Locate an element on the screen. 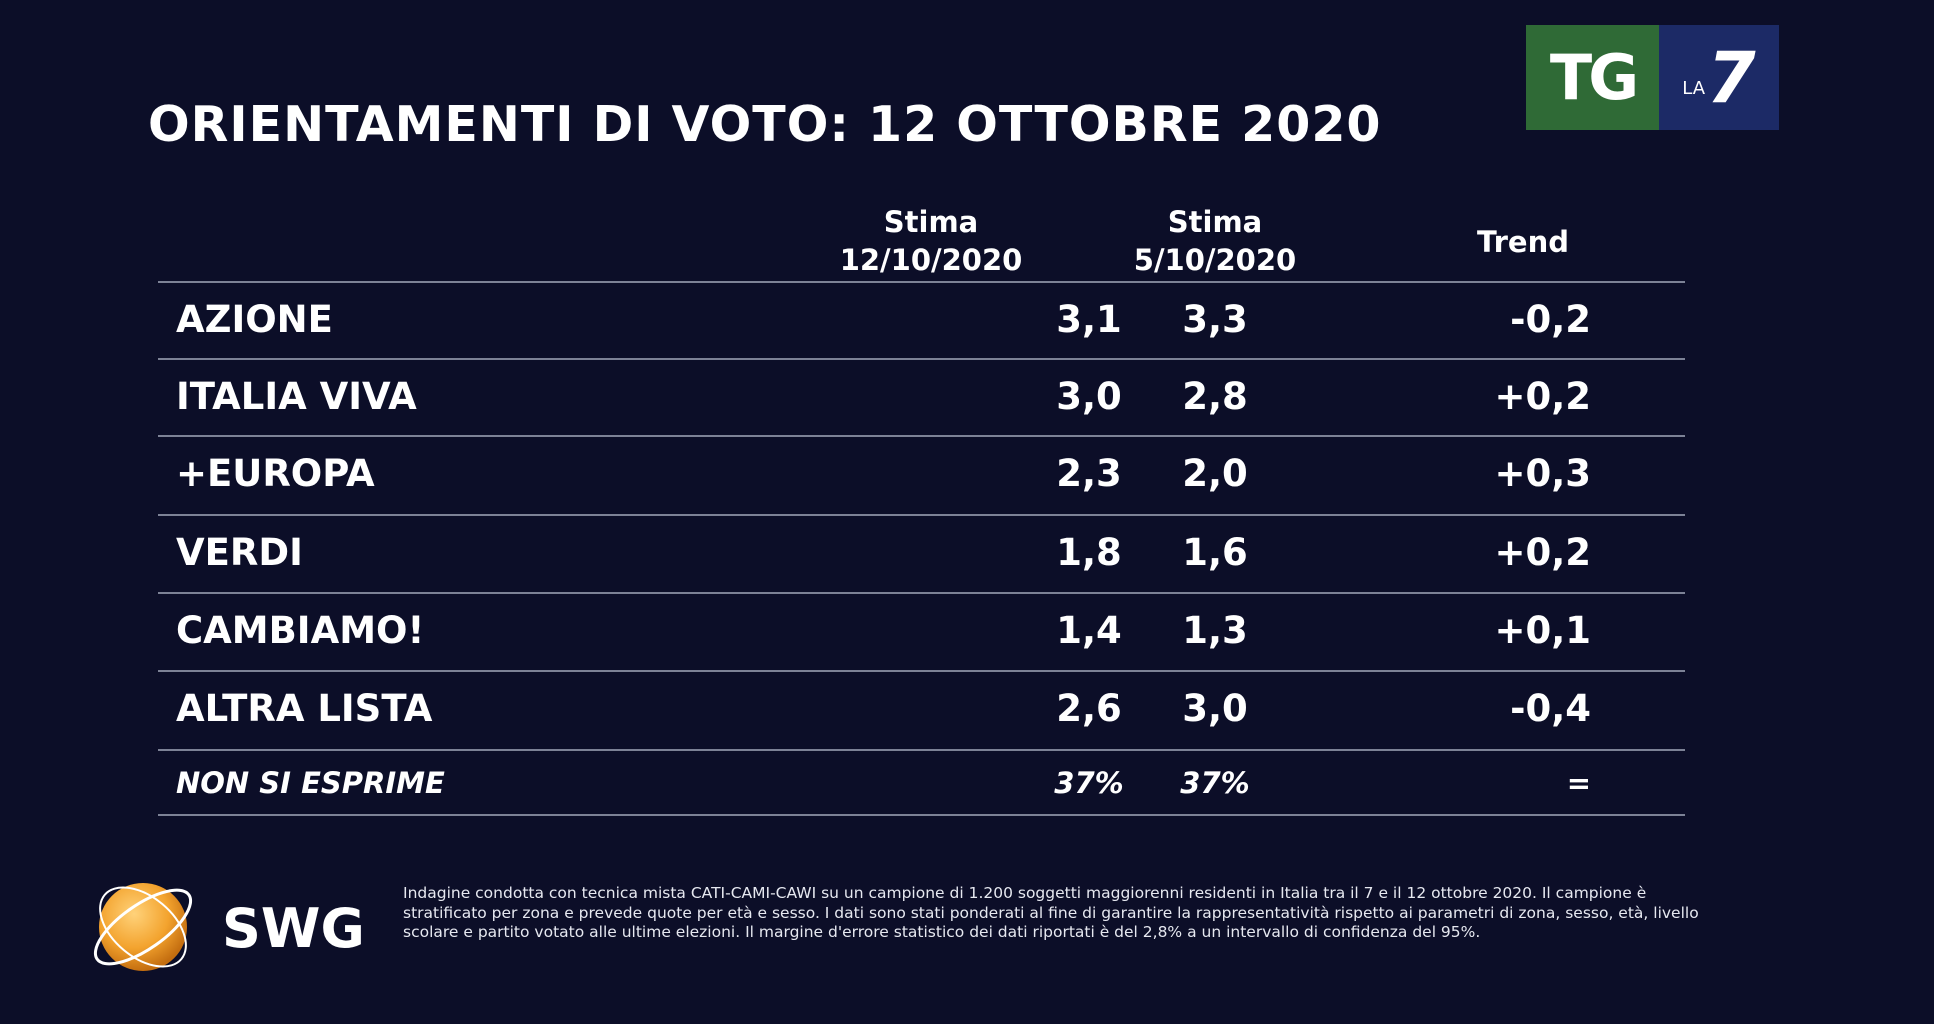 Image resolution: width=1934 pixels, height=1024 pixels. trend: = is located at coordinates (1578, 783).